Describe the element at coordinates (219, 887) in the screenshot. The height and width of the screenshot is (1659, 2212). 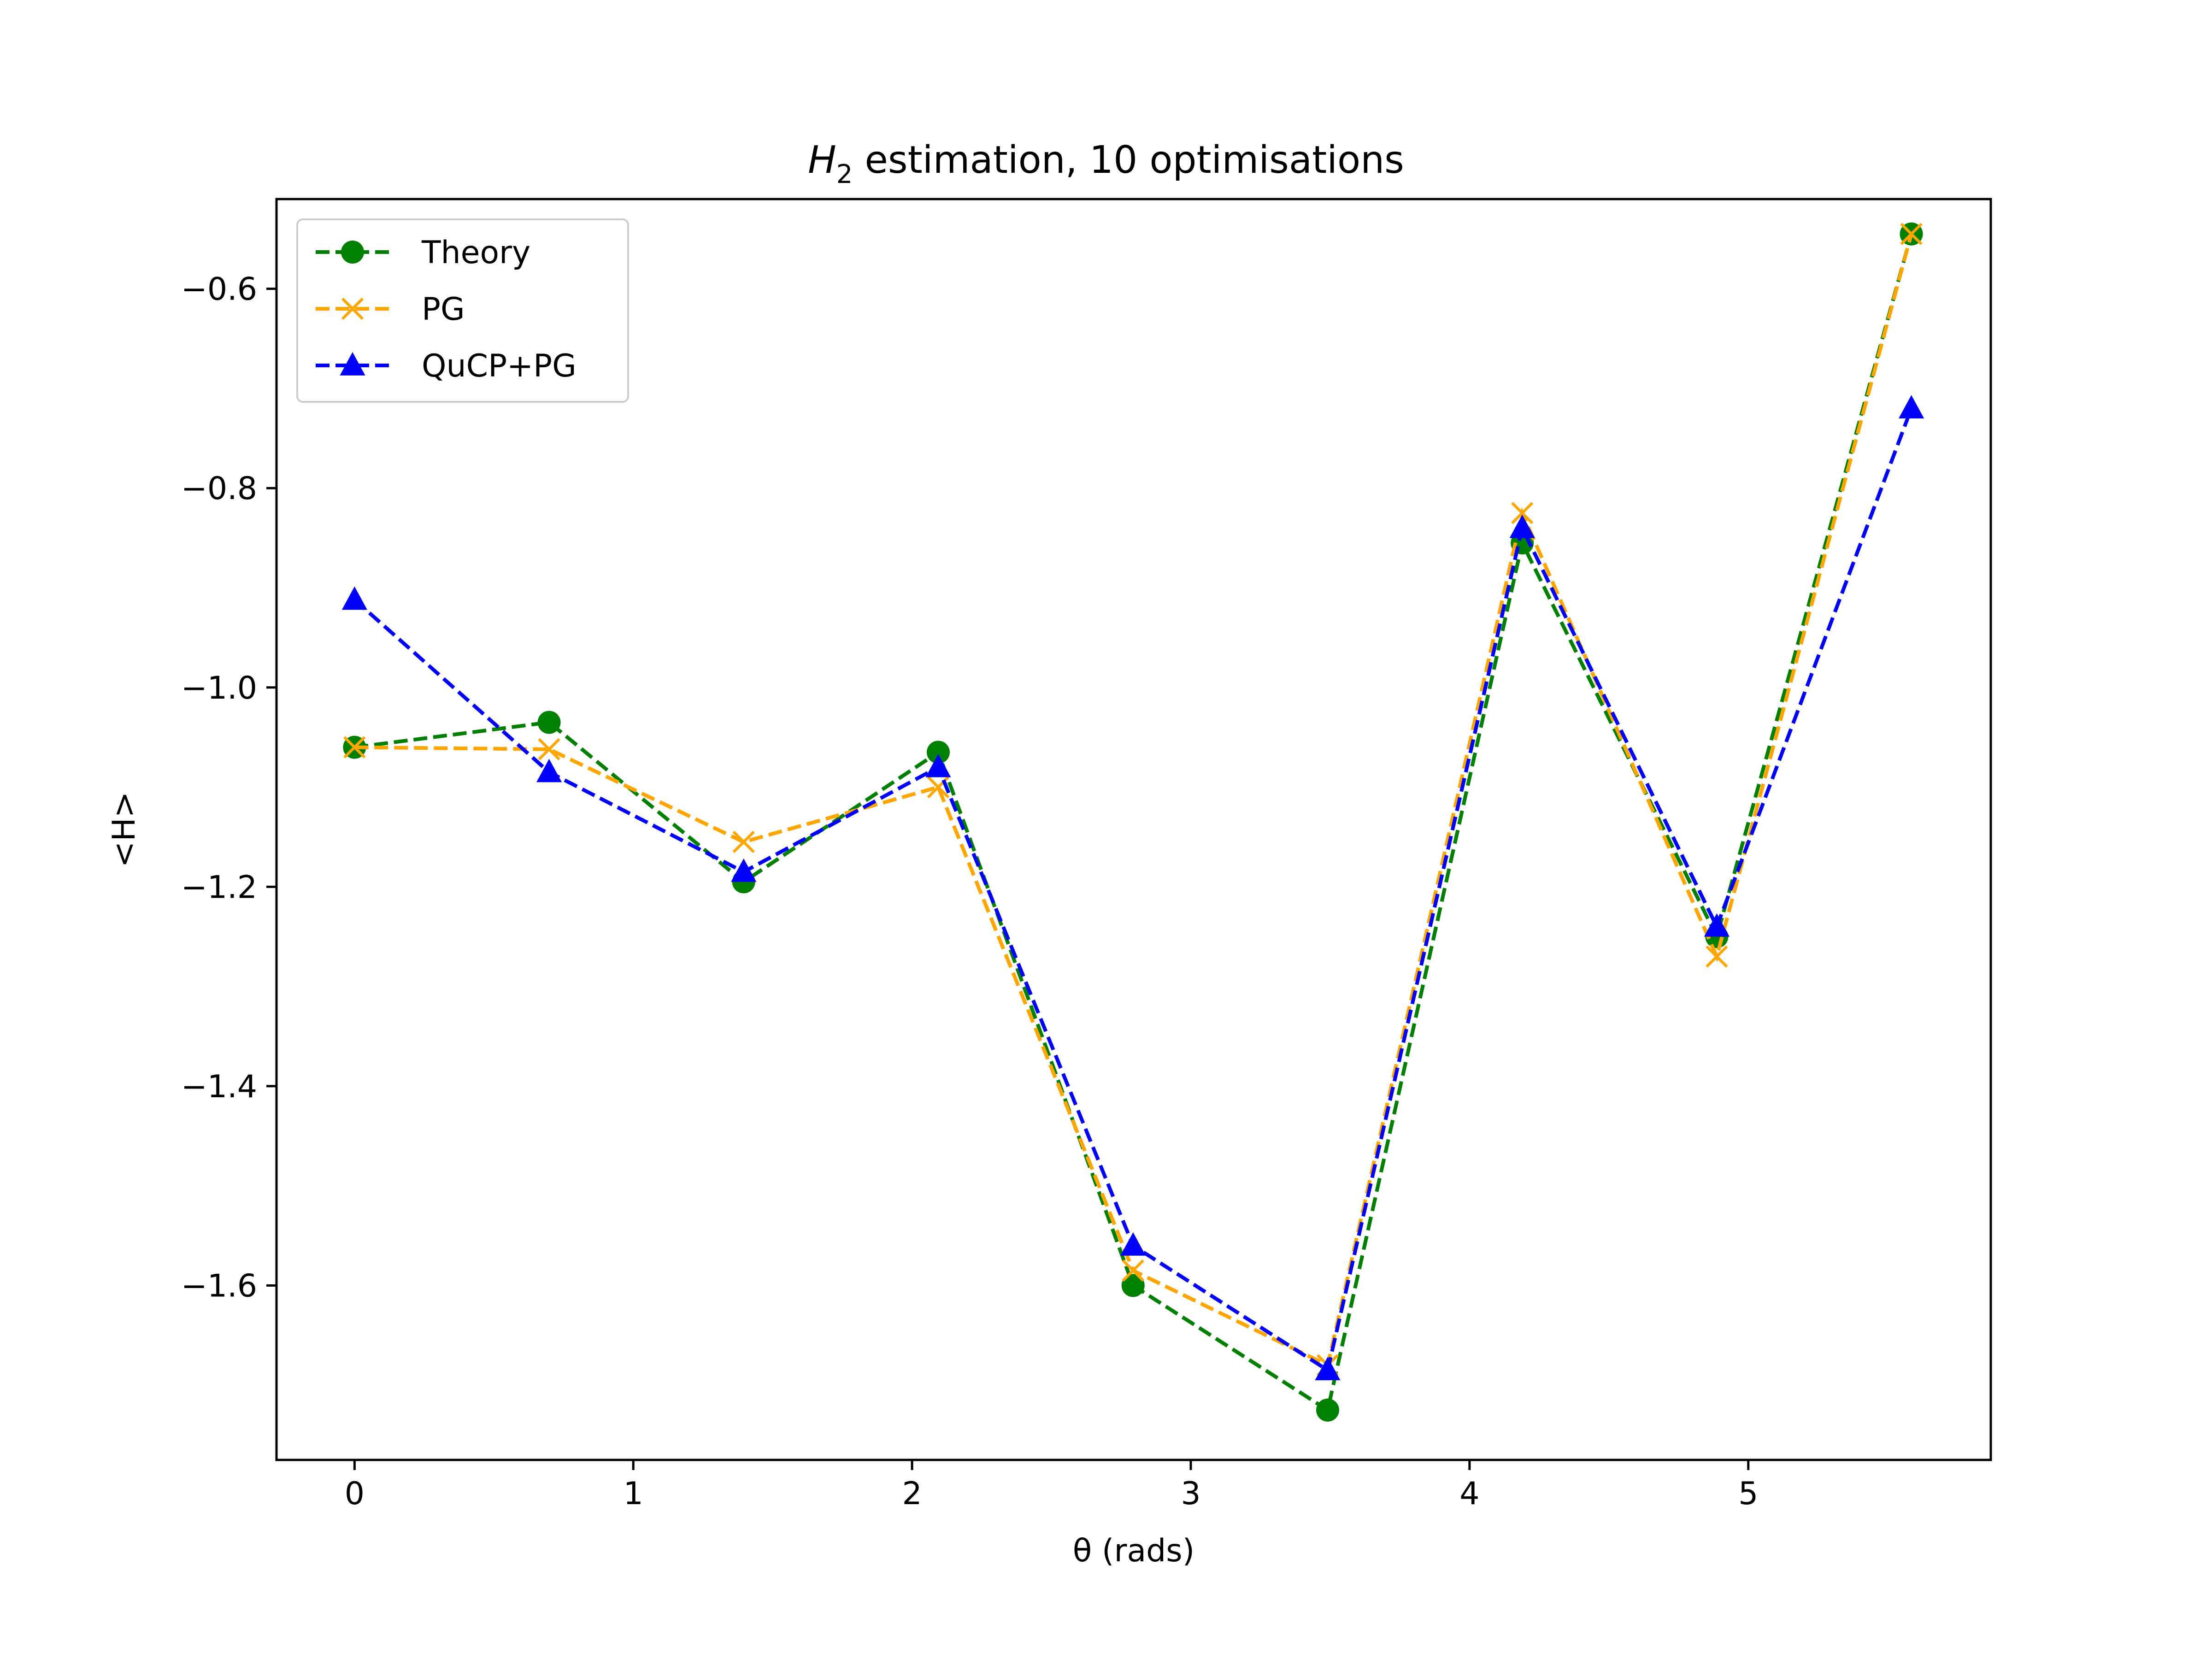
I see `y-tick-label--1.2: −1.2` at that location.